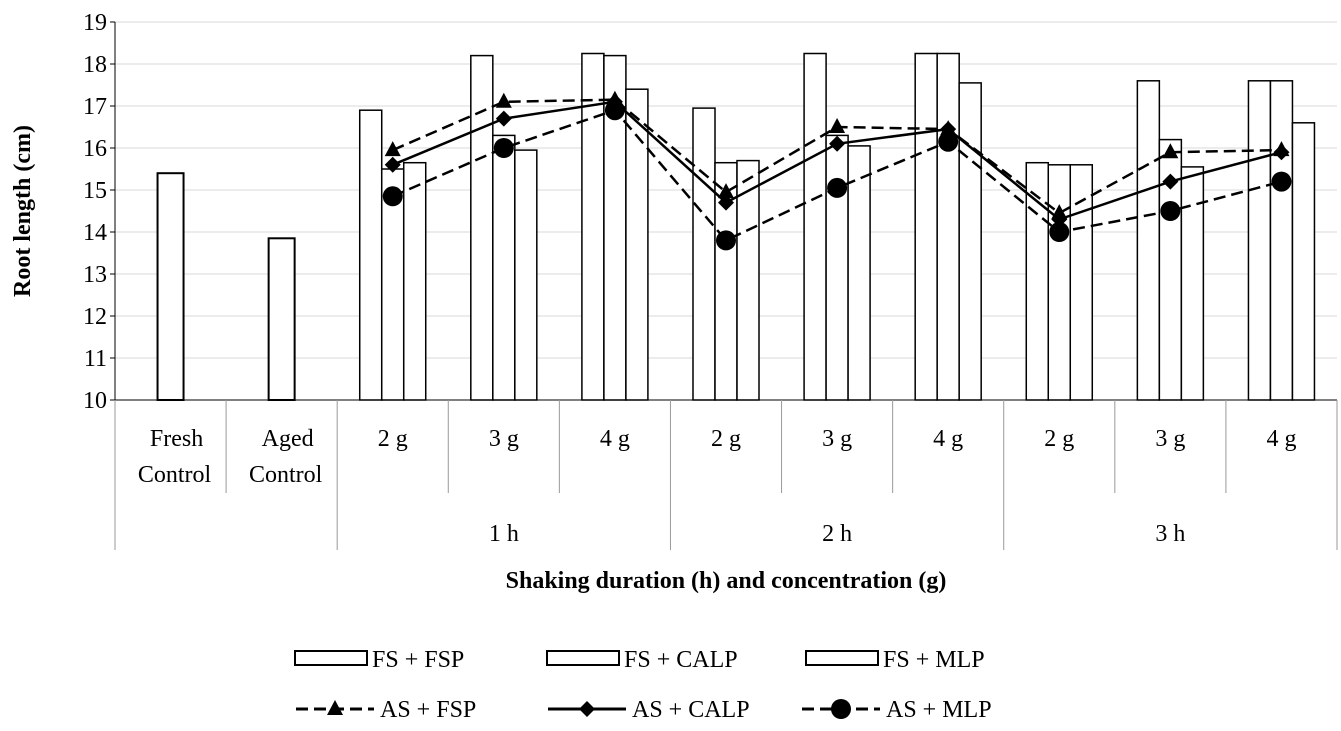 Image resolution: width=1341 pixels, height=731 pixels. Describe the element at coordinates (95, 359) in the screenshot. I see `y-tick-label: 11` at that location.